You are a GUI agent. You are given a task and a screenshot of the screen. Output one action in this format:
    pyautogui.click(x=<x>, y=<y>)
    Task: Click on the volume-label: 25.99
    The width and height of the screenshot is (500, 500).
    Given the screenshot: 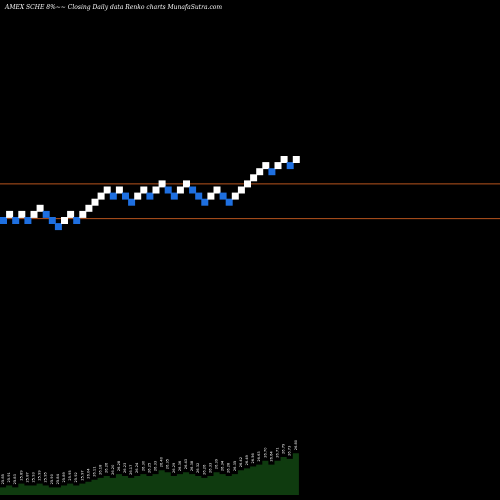 What is the action you would take?
    pyautogui.click(x=40, y=475)
    